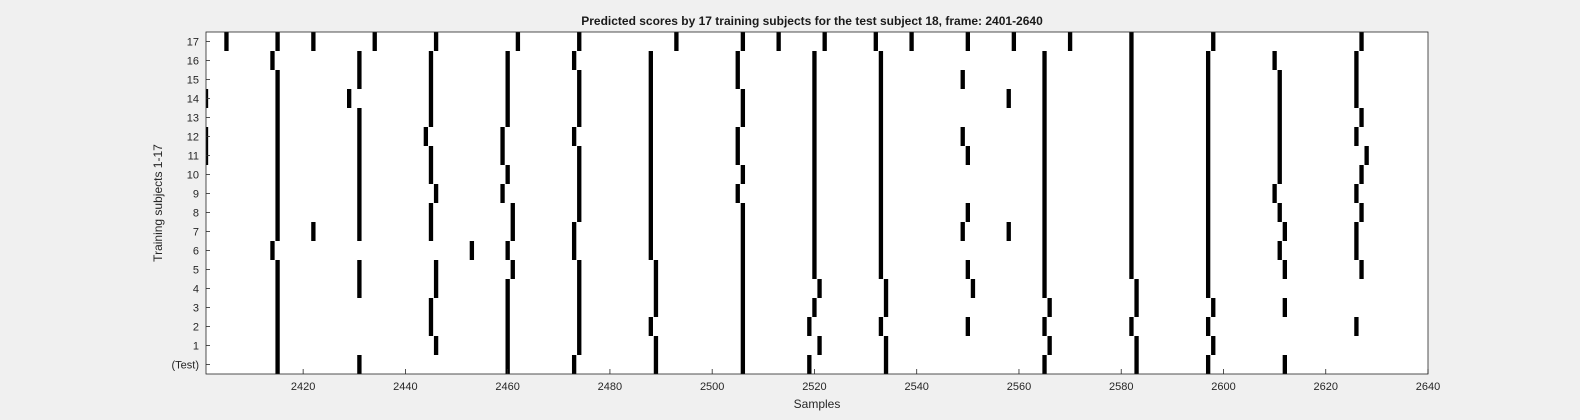  What do you see at coordinates (196, 214) in the screenshot?
I see `y-tick-label: 8` at bounding box center [196, 214].